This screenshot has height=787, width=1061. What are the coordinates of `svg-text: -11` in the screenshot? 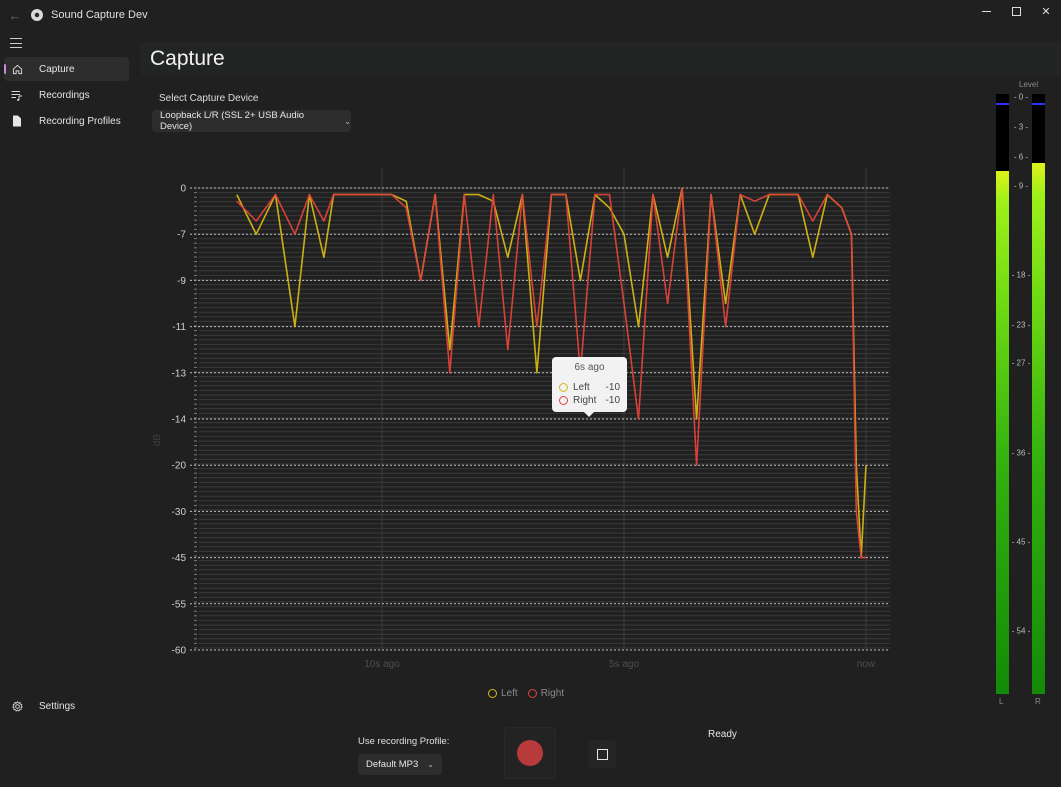 It's located at (179, 327).